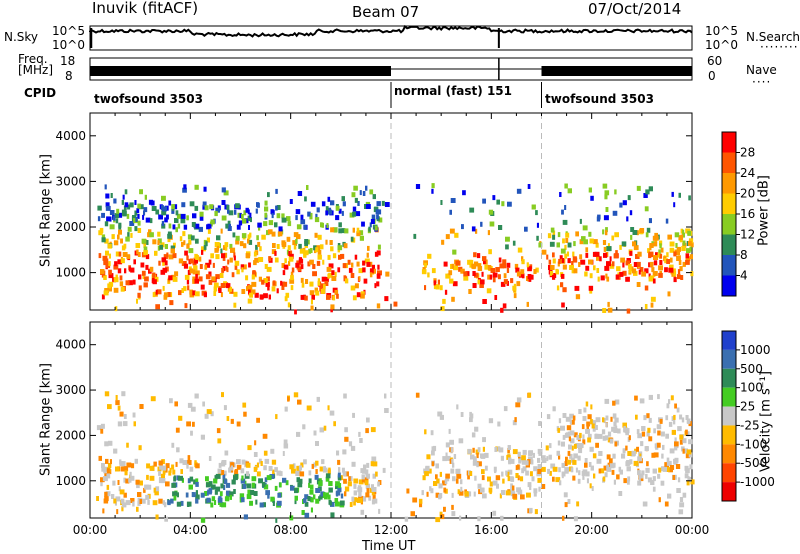 This screenshot has height=554, width=800. I want to click on power-colorbar-tick-label: 16, so click(747, 214).